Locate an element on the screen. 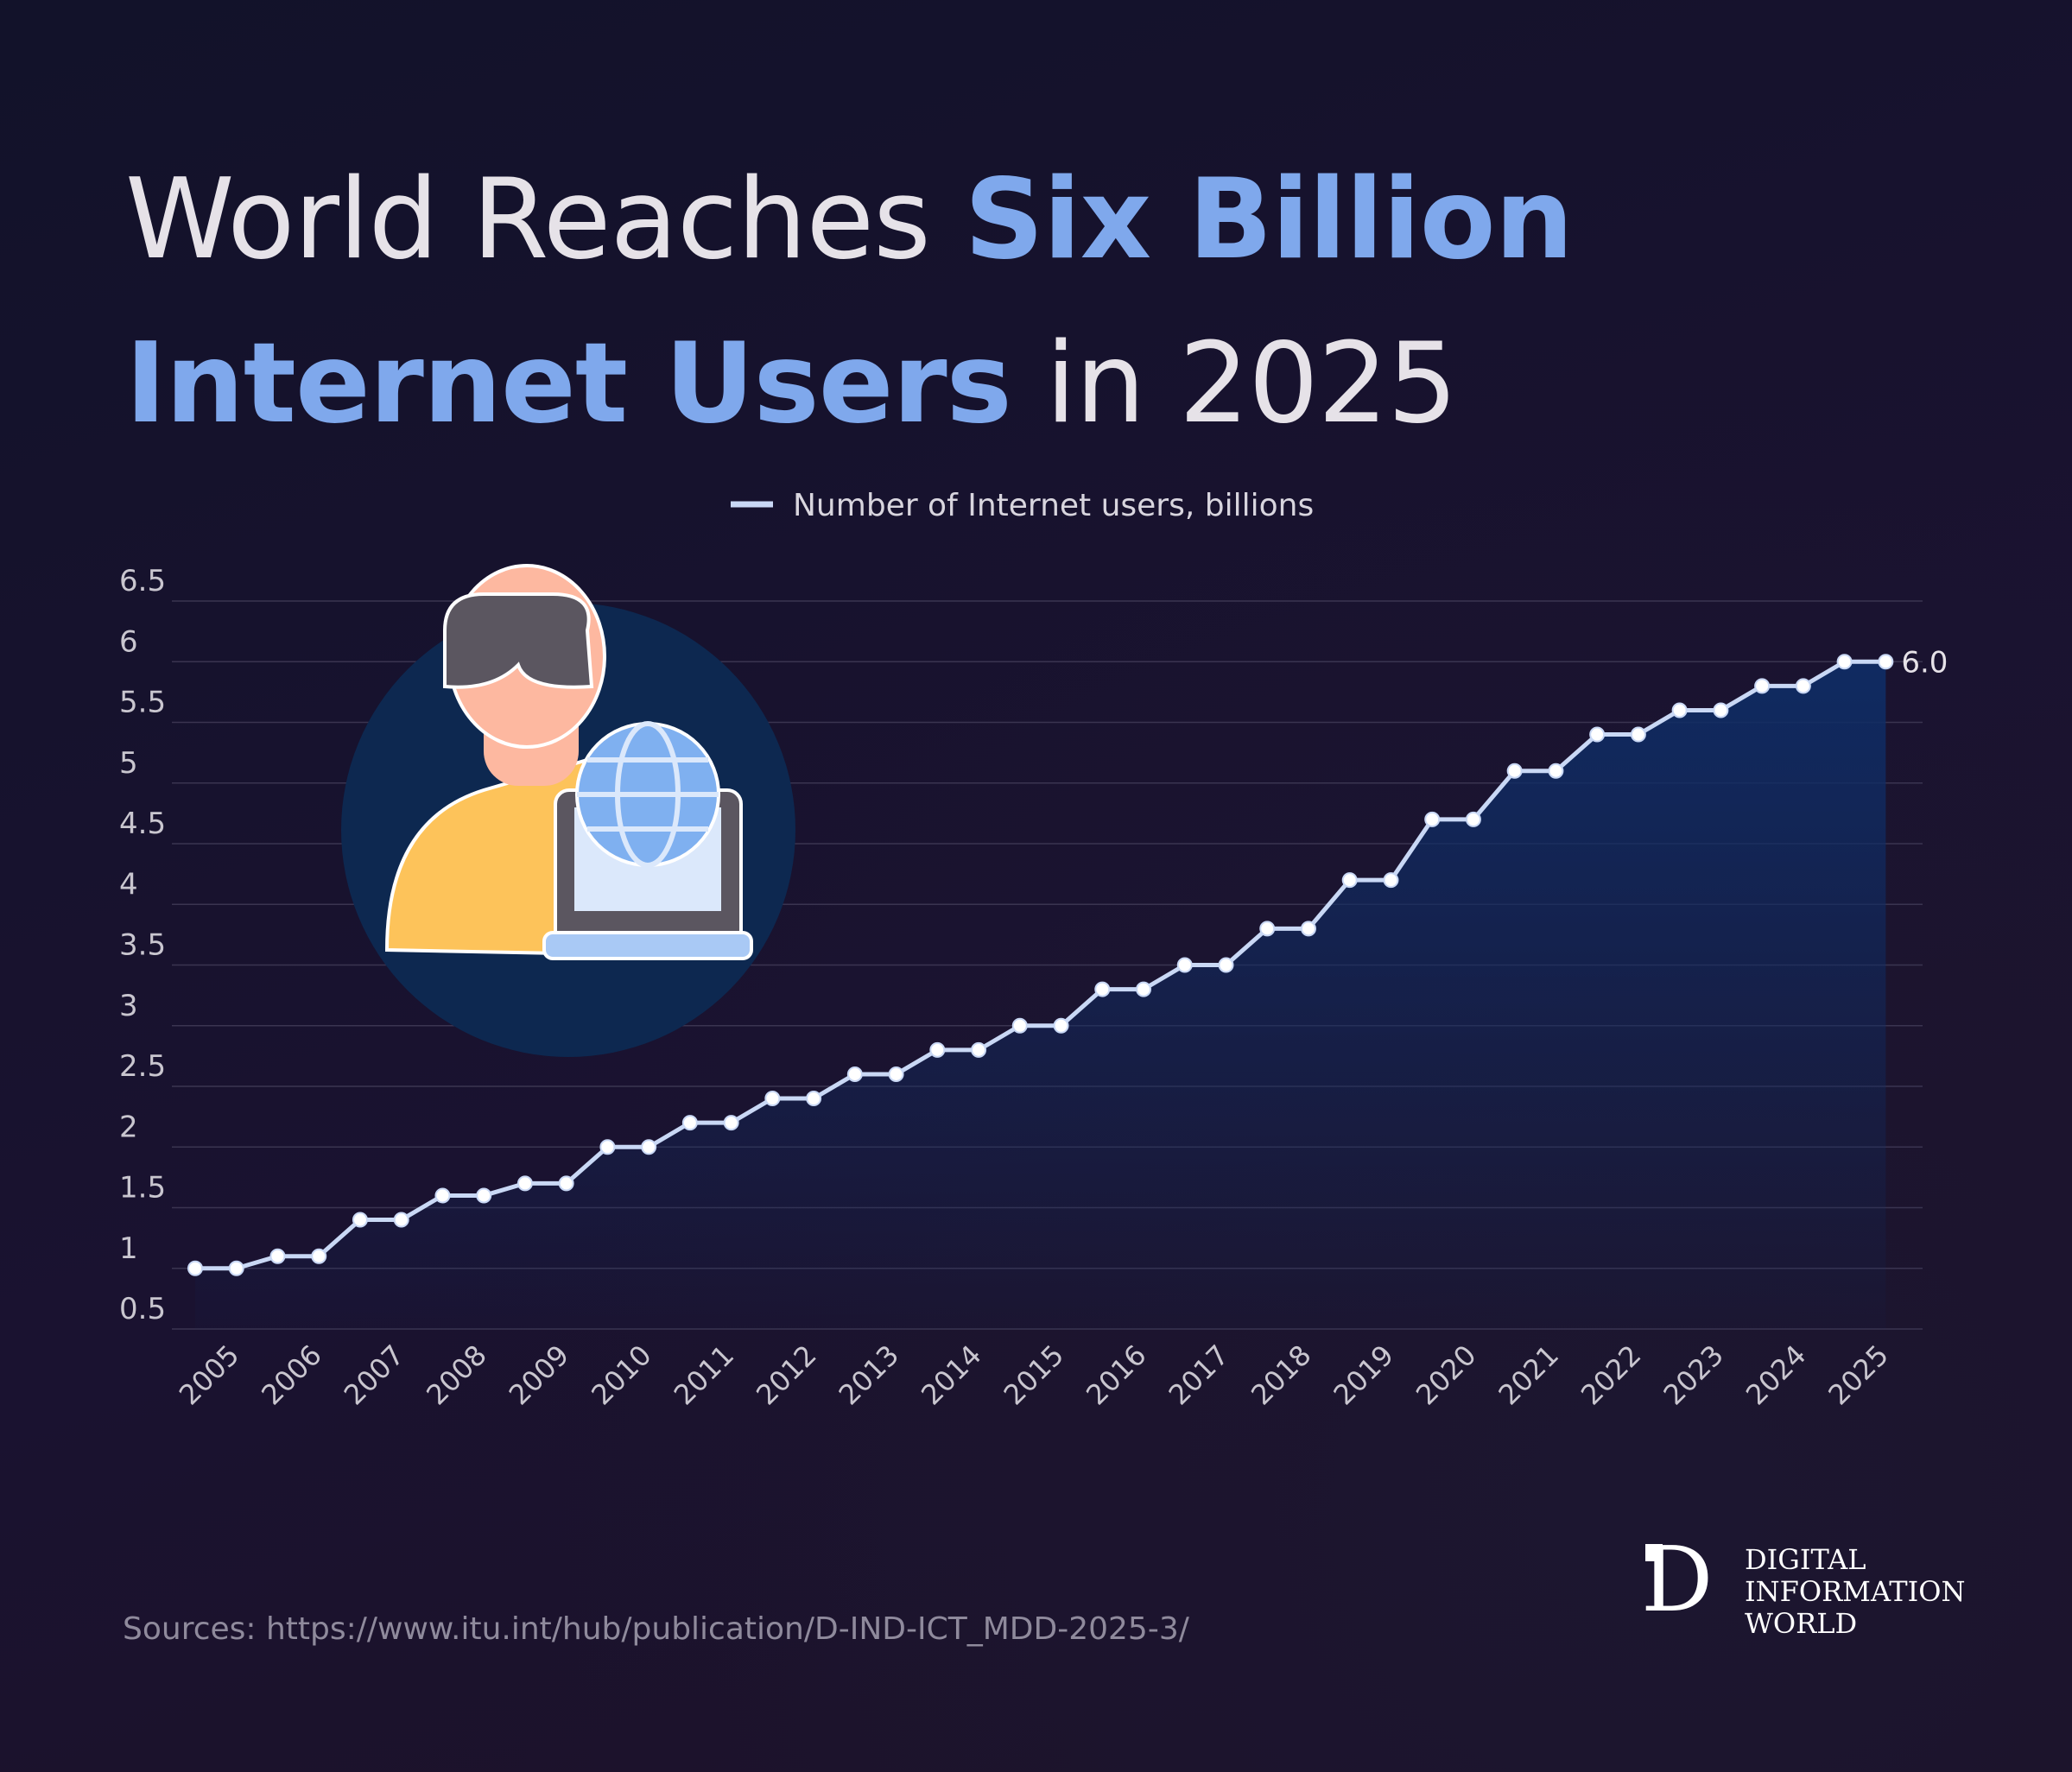  y-tick-label: 6.5 is located at coordinates (143, 581).